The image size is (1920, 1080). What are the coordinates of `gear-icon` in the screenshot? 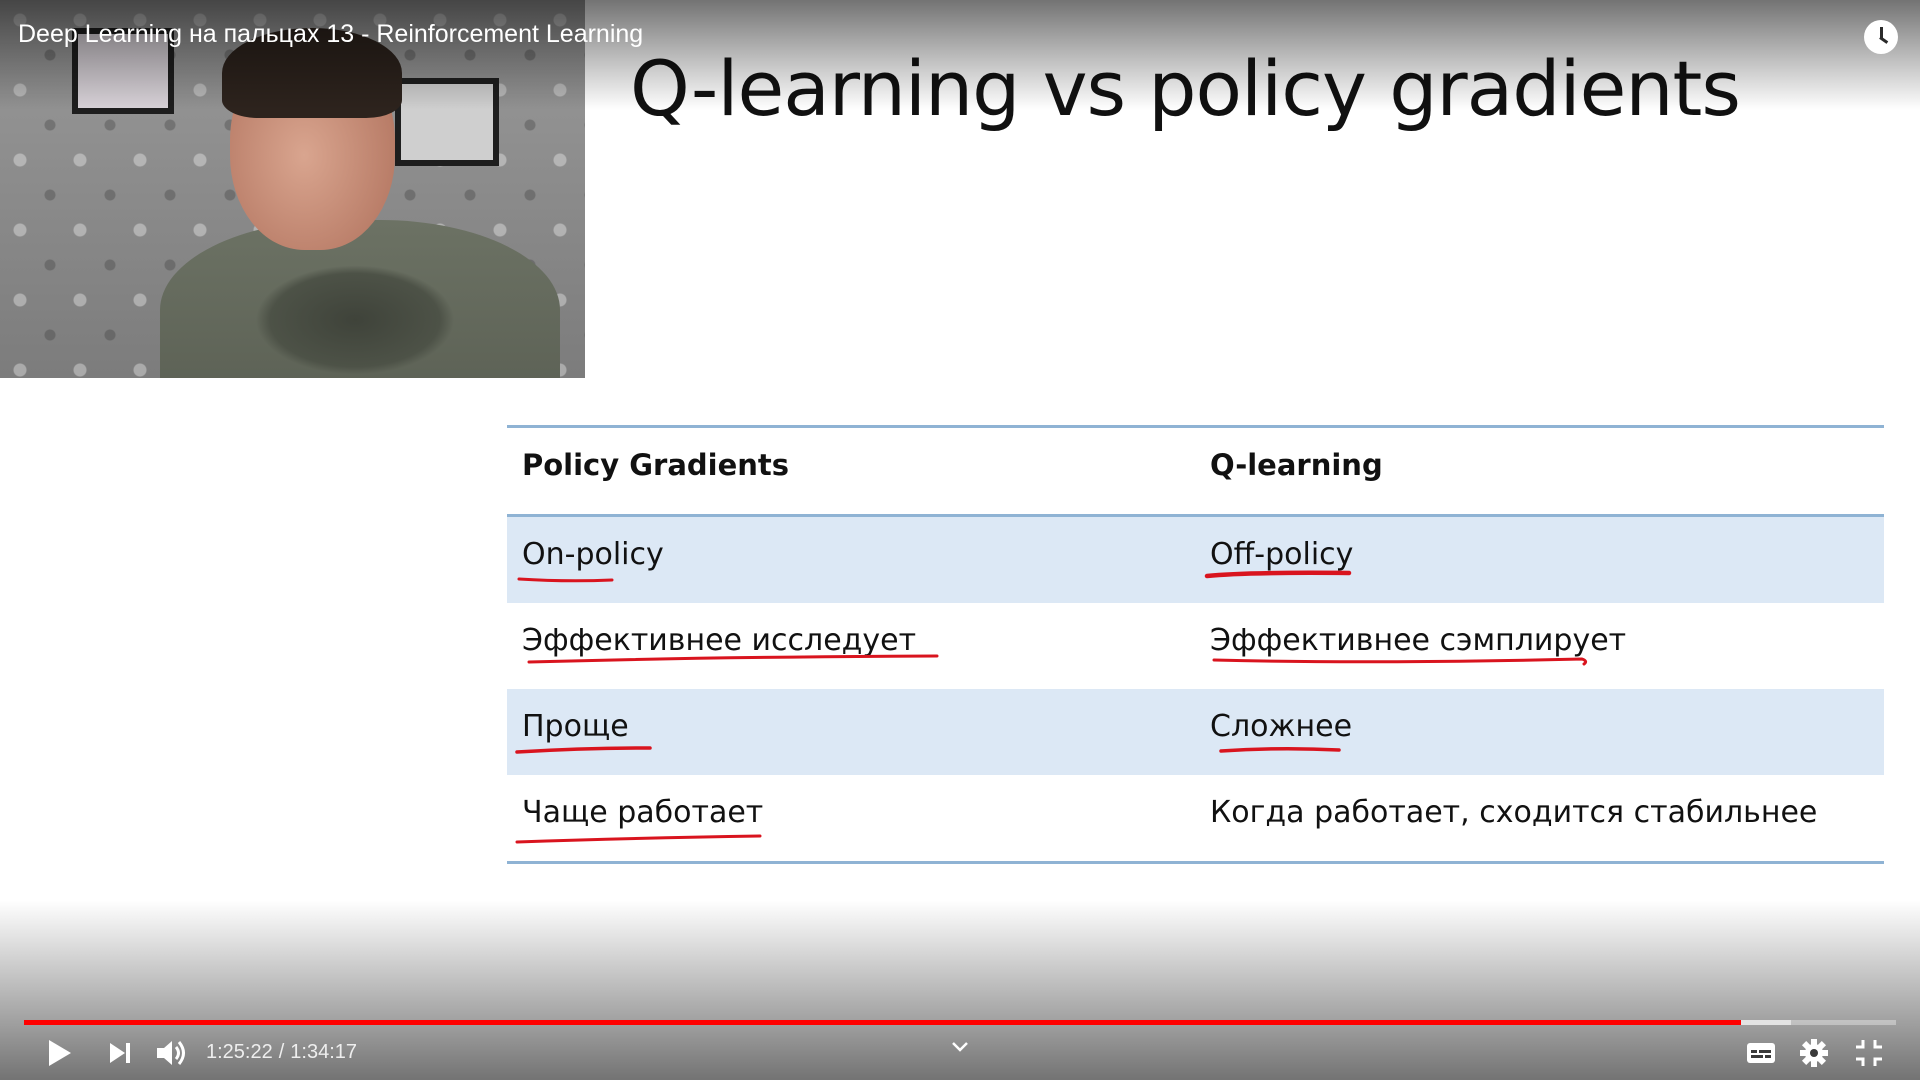 It's located at (1814, 1053).